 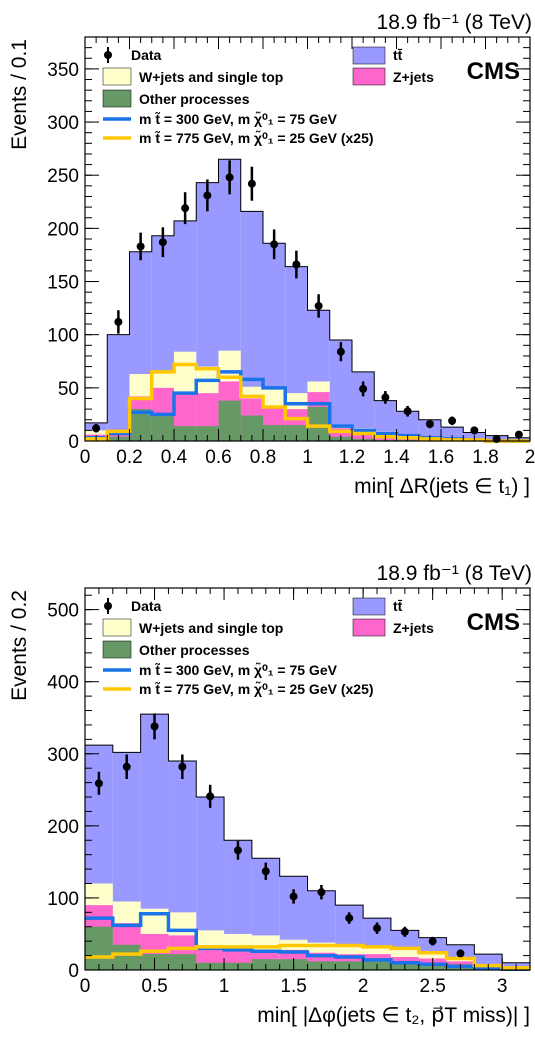 What do you see at coordinates (63, 123) in the screenshot?
I see `p1-y-tick-label: 300` at bounding box center [63, 123].